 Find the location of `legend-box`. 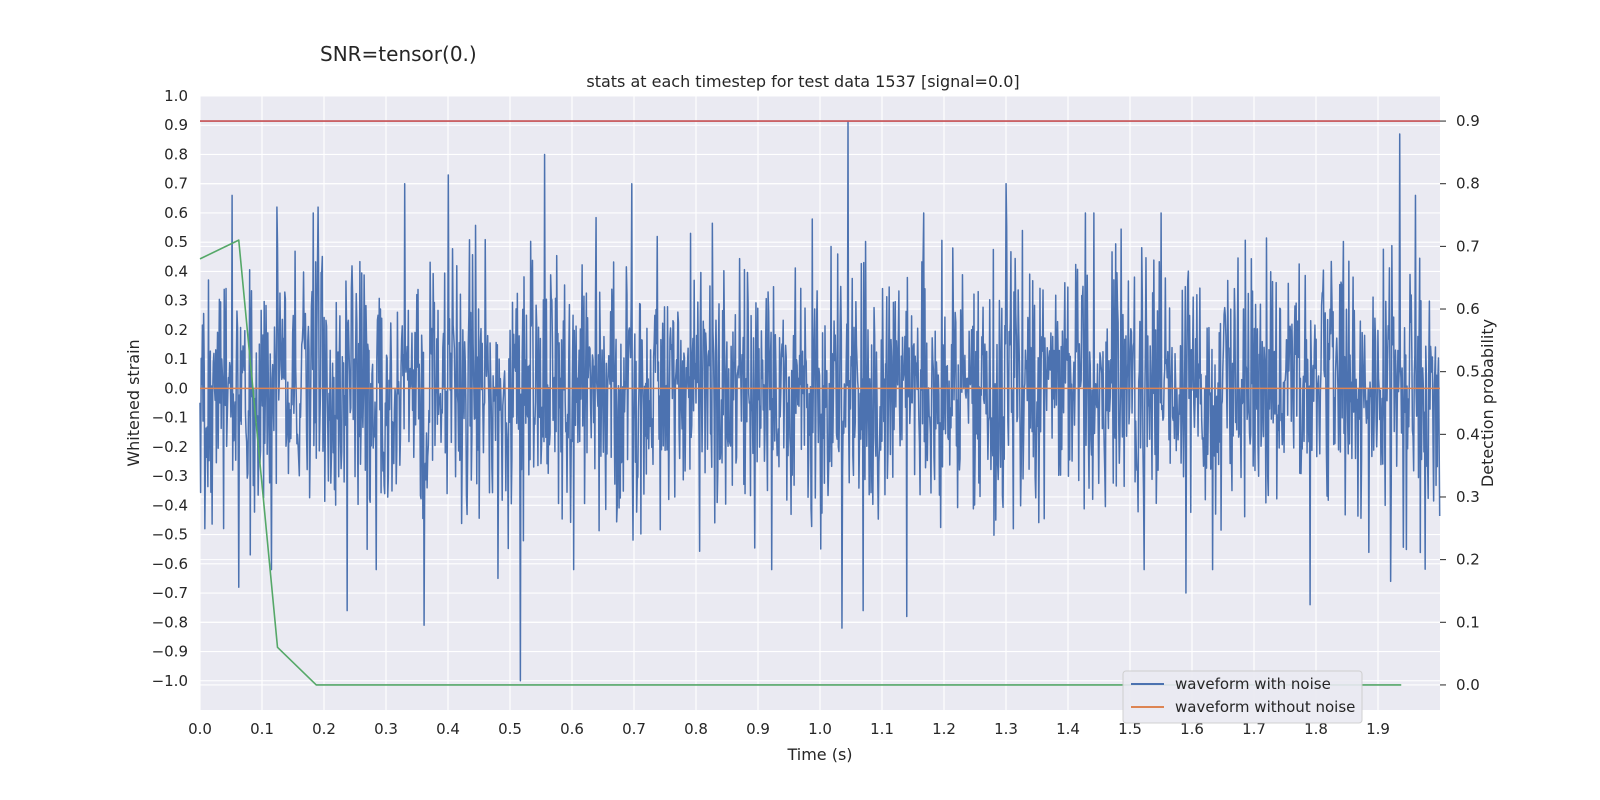

legend-box is located at coordinates (1242, 697).